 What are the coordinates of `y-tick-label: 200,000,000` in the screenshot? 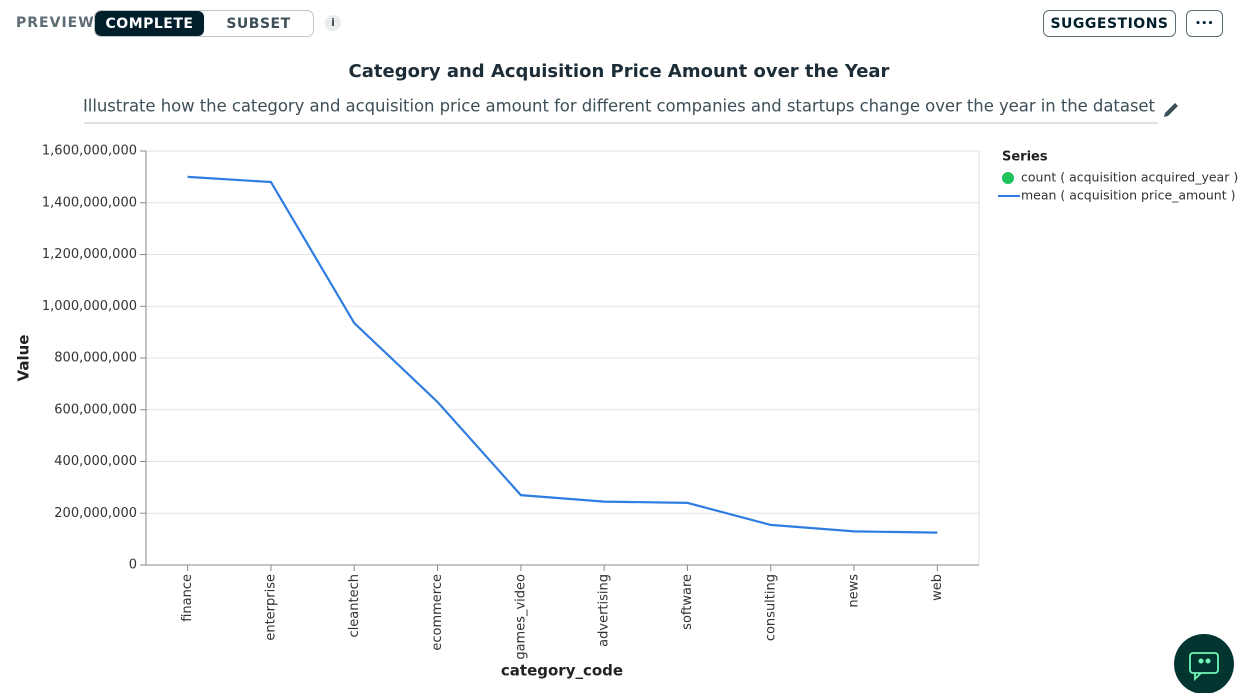 It's located at (95, 513).